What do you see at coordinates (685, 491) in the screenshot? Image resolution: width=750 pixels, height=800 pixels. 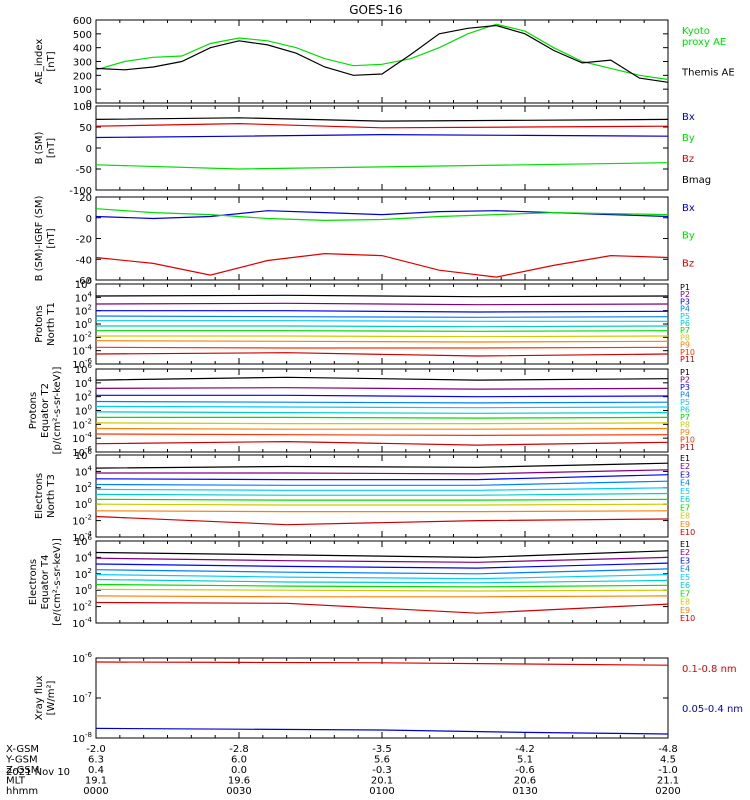 I see `legend-label: E5` at bounding box center [685, 491].